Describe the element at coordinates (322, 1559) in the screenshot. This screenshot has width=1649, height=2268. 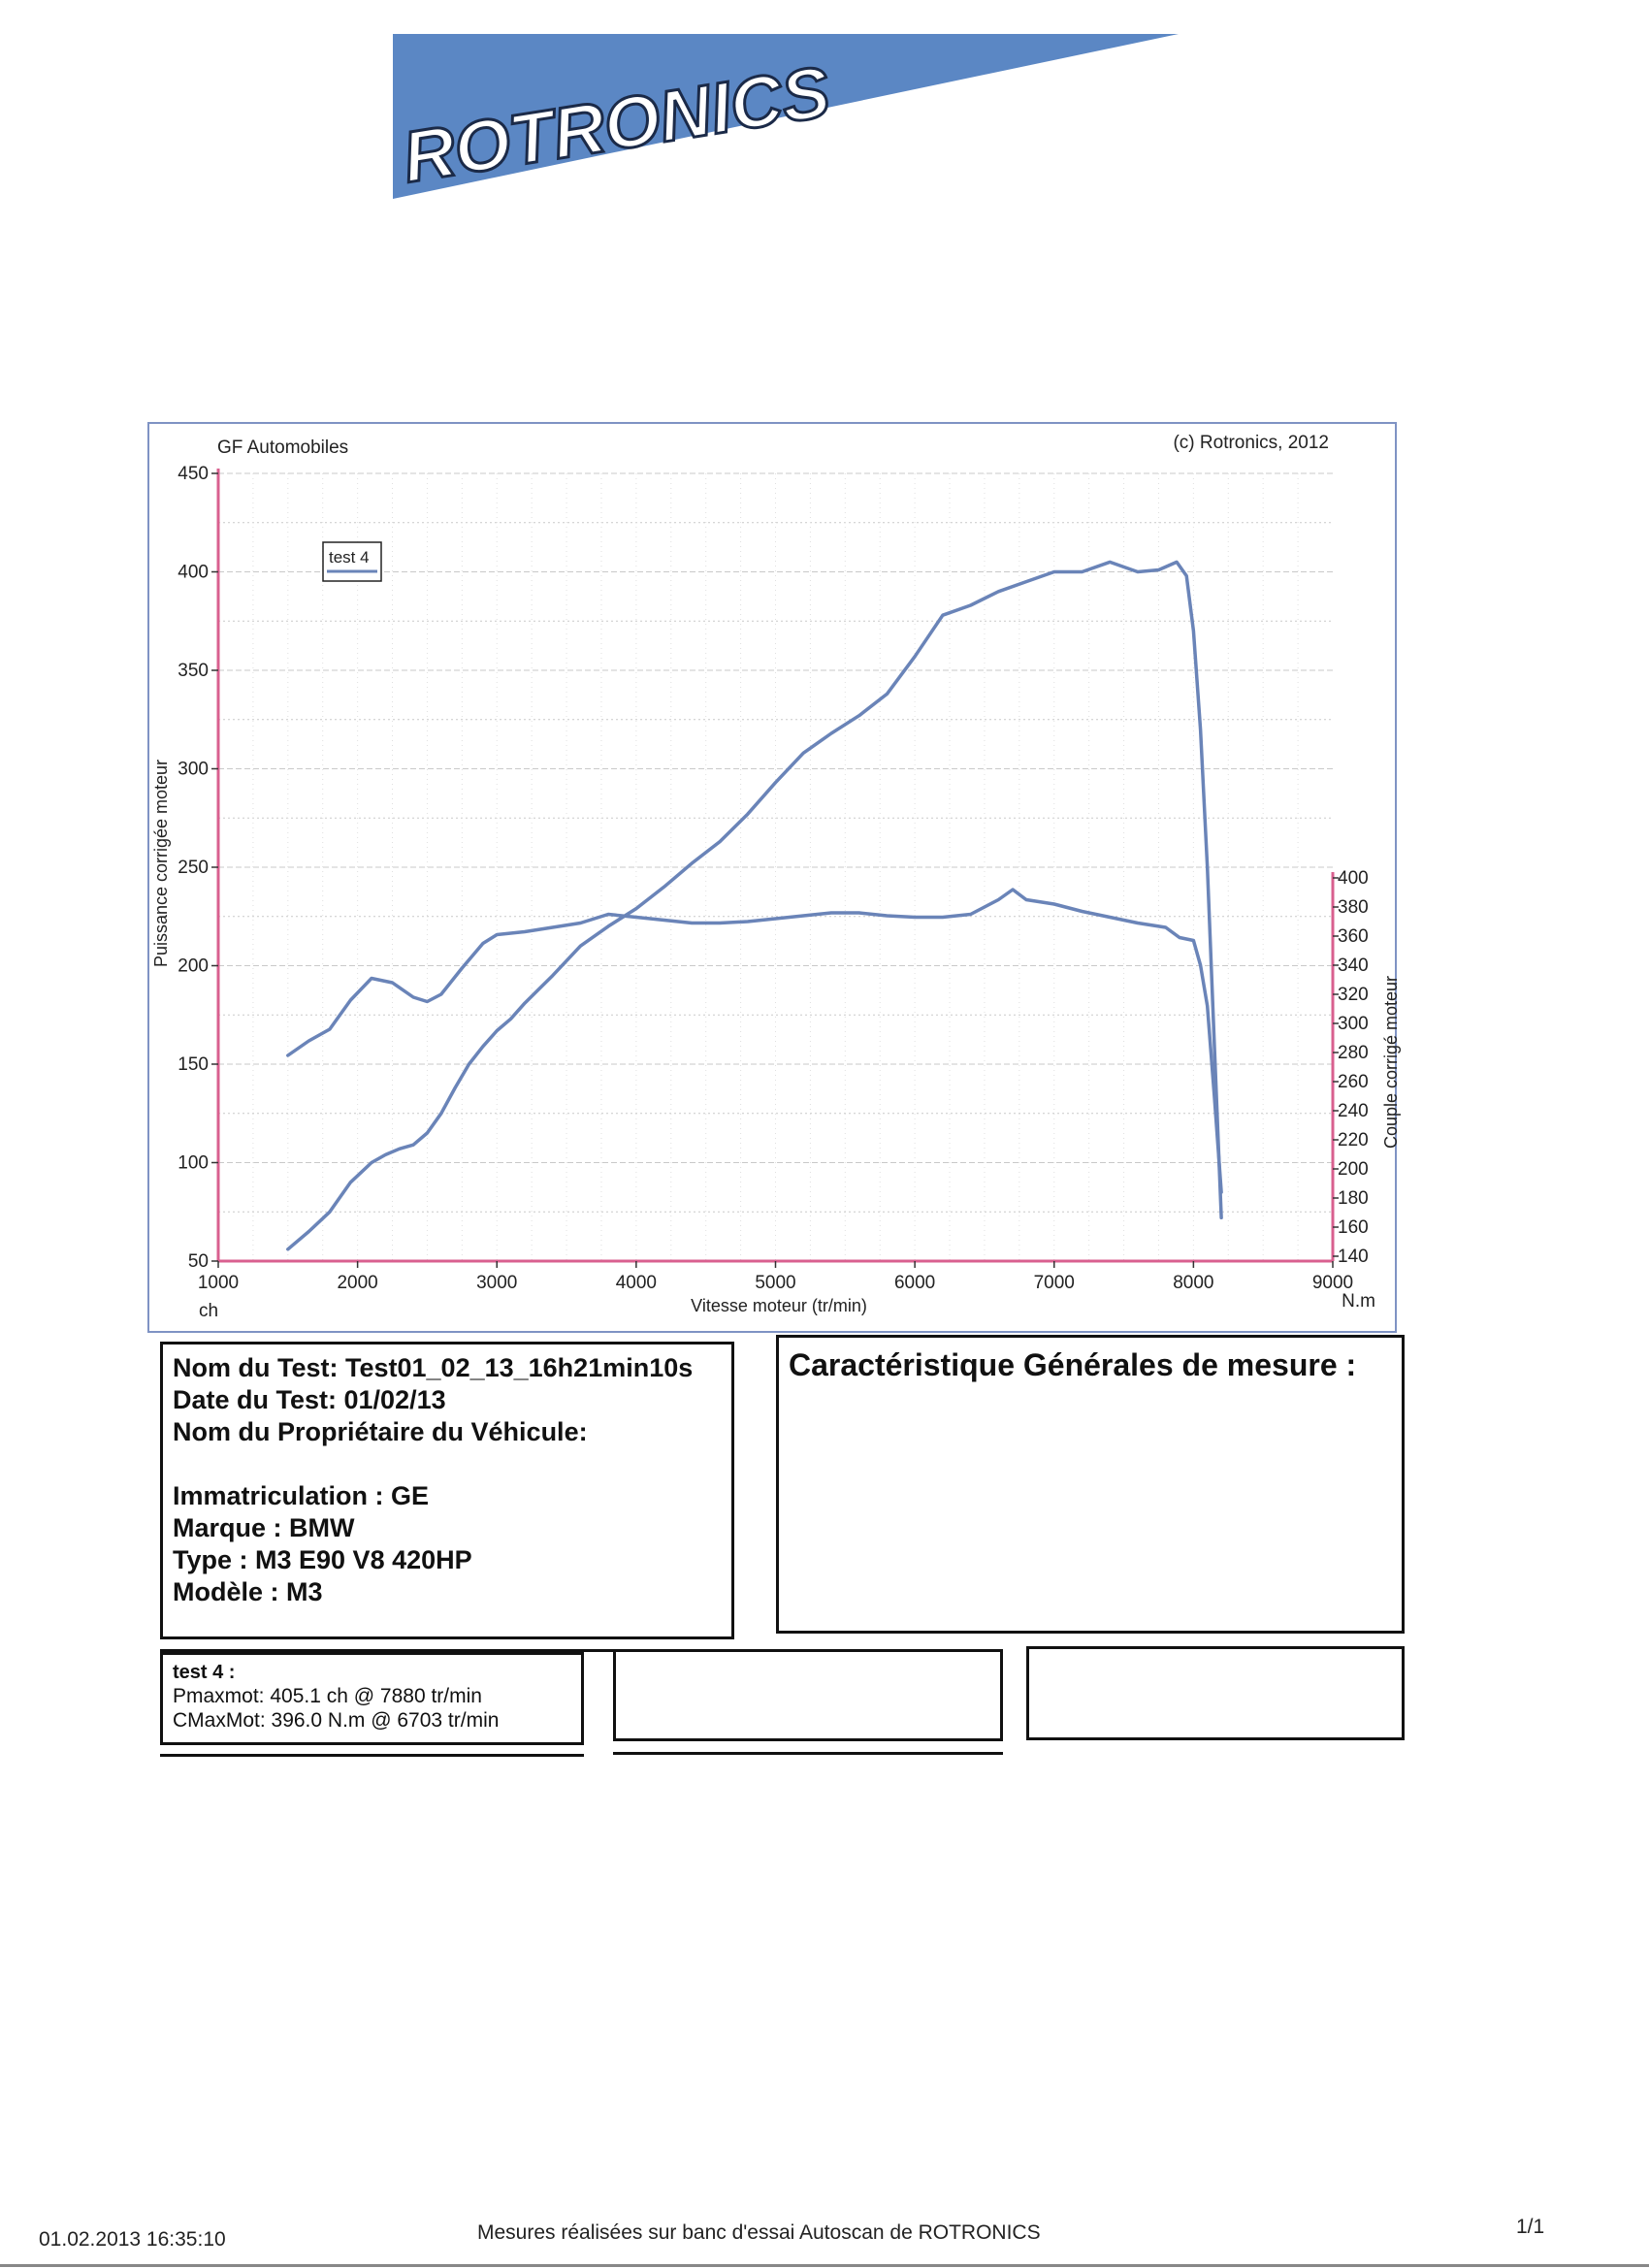
I see `type-line: Type : M3 E90 V8 420HP` at that location.